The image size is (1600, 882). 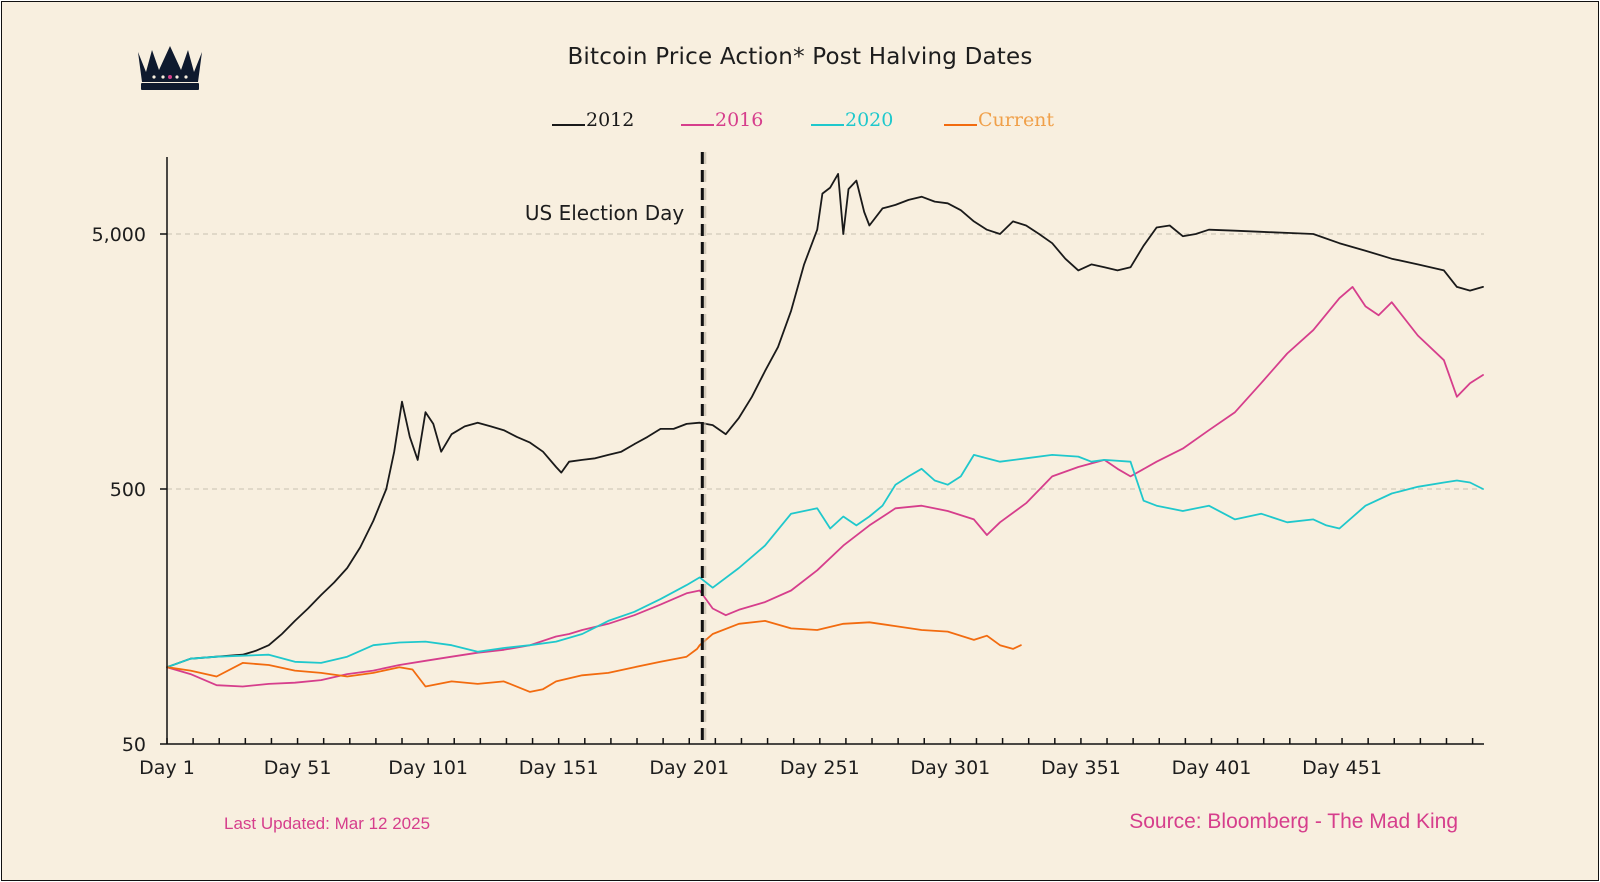 I want to click on source-text: Source: Bloomberg - The Mad King, so click(x=1293, y=821).